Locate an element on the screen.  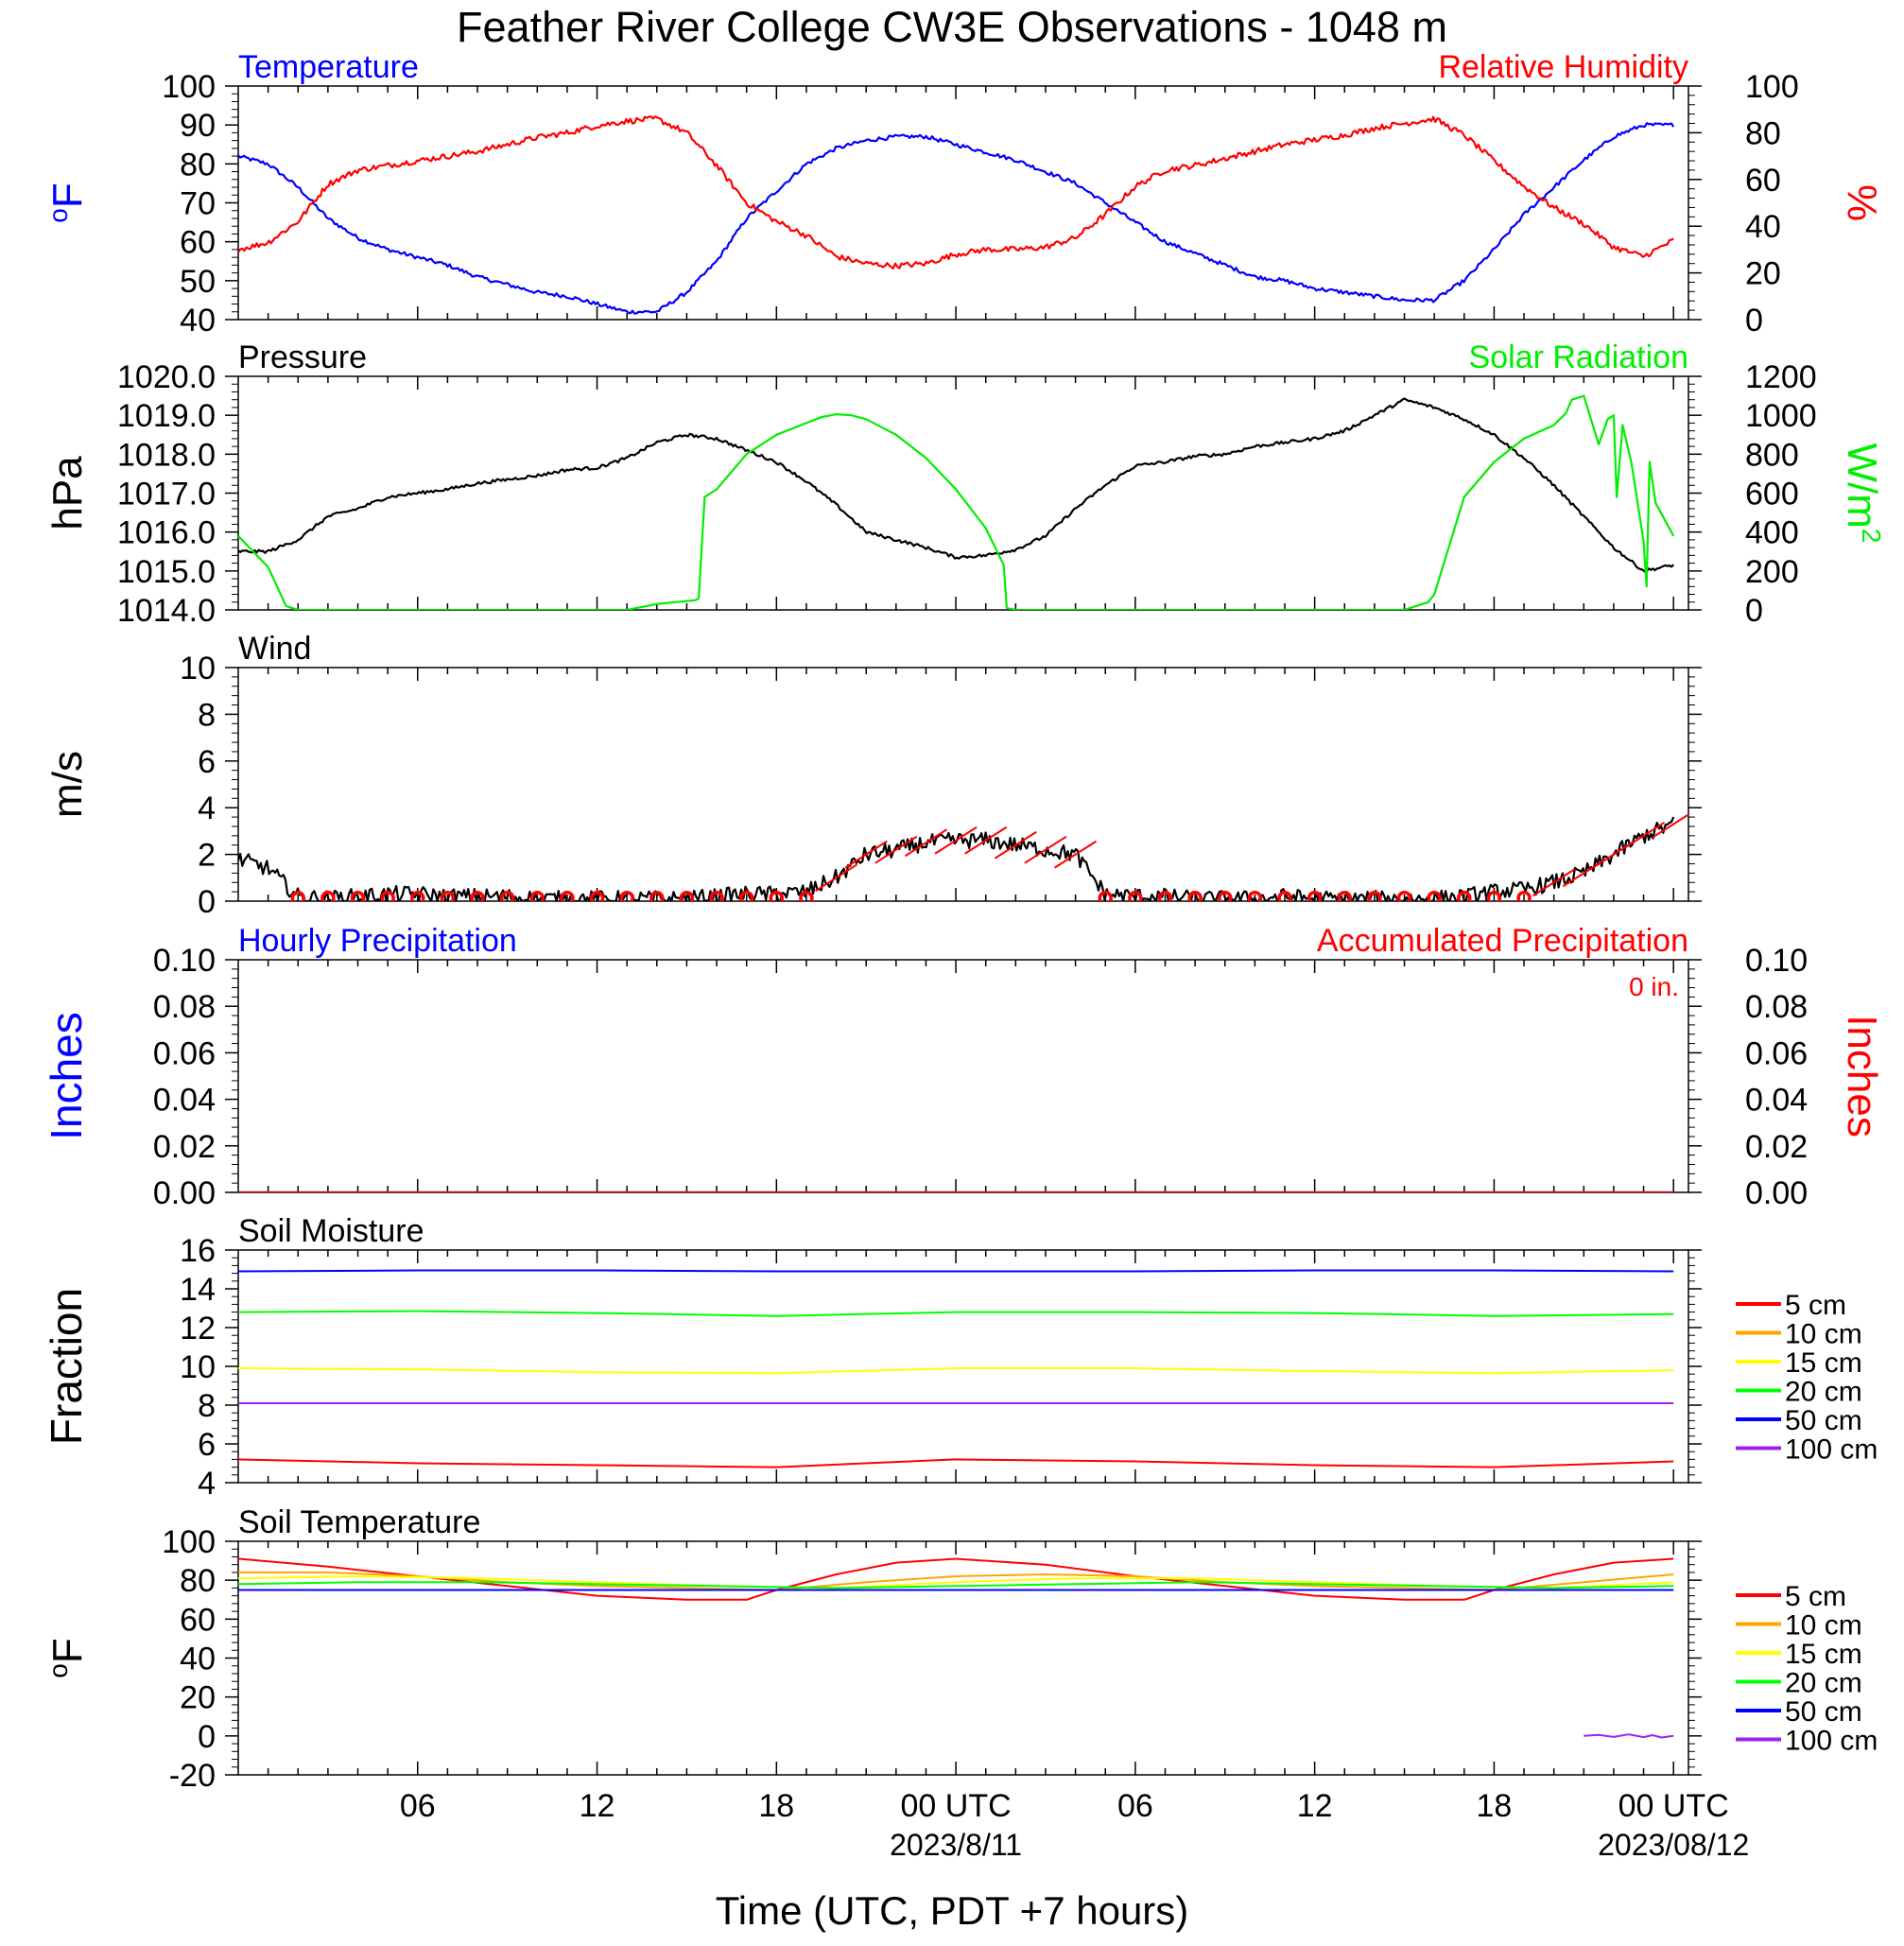
legend-label-50-cm: 50 cm is located at coordinates (1824, 1712).